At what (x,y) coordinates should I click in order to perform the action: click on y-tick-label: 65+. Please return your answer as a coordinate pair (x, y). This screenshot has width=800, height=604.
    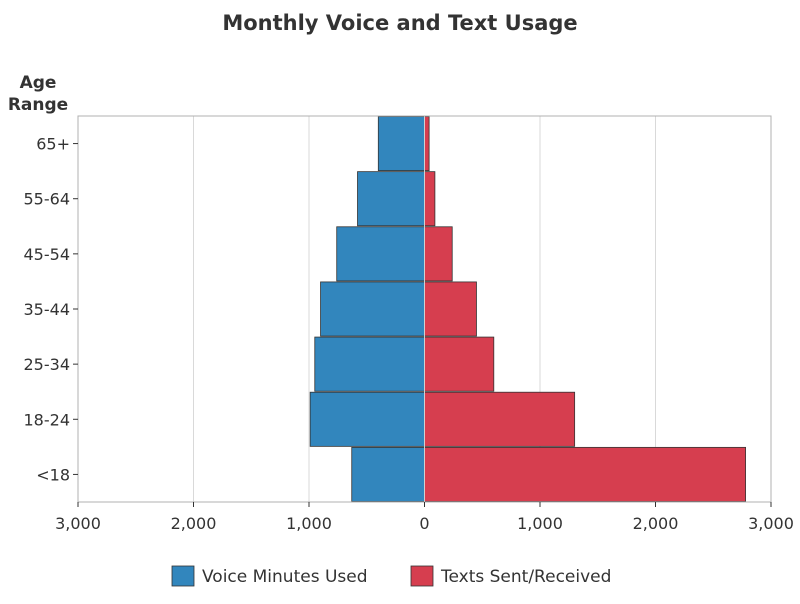
    Looking at the image, I should click on (53, 144).